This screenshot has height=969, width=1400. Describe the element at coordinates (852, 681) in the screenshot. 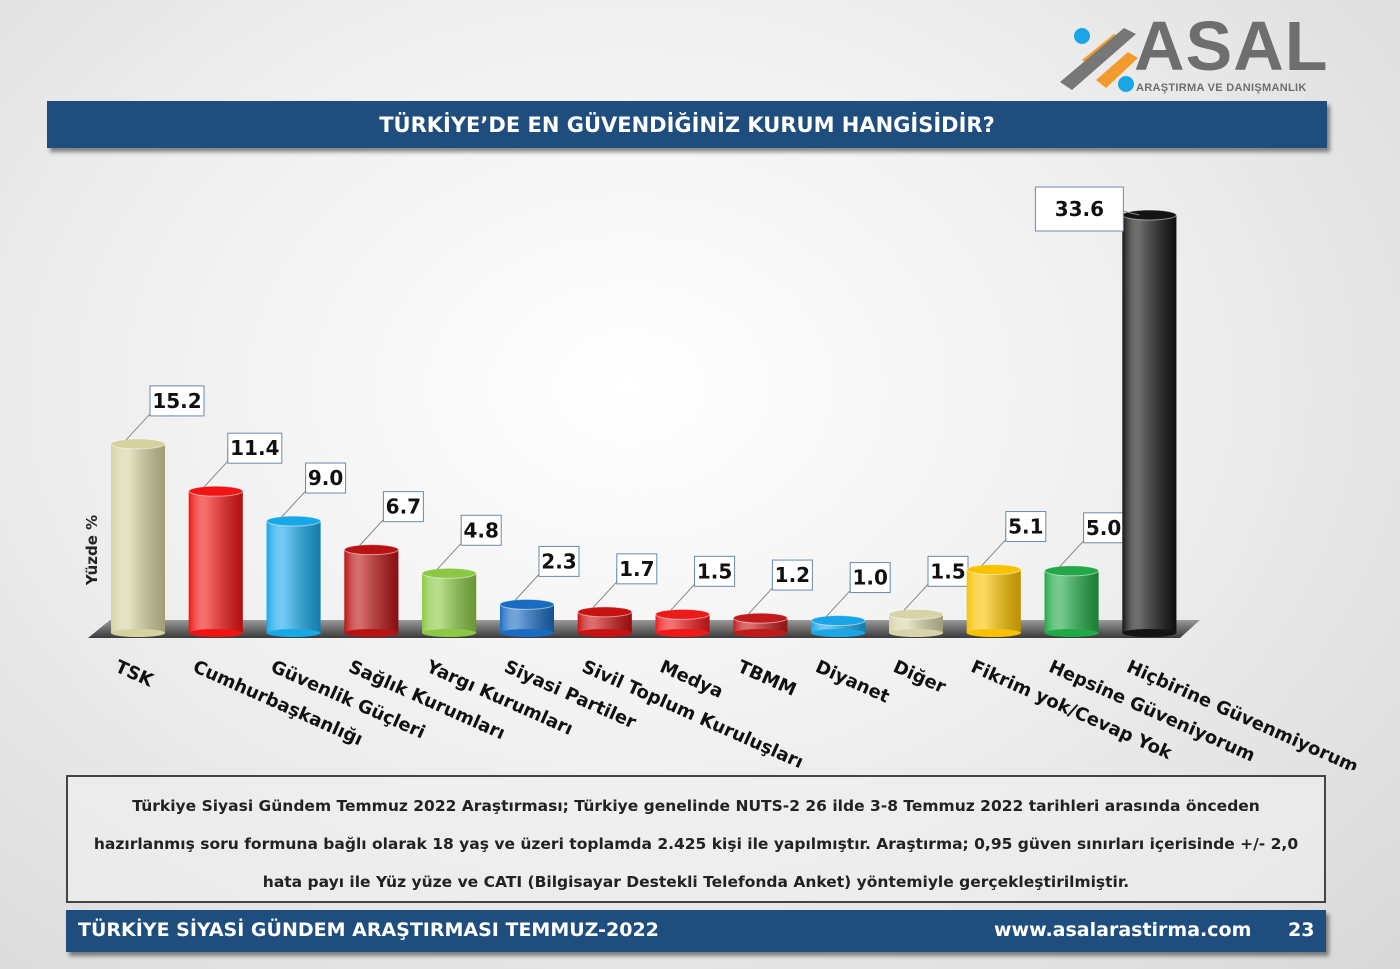

I see `category-label: Diyanet` at that location.